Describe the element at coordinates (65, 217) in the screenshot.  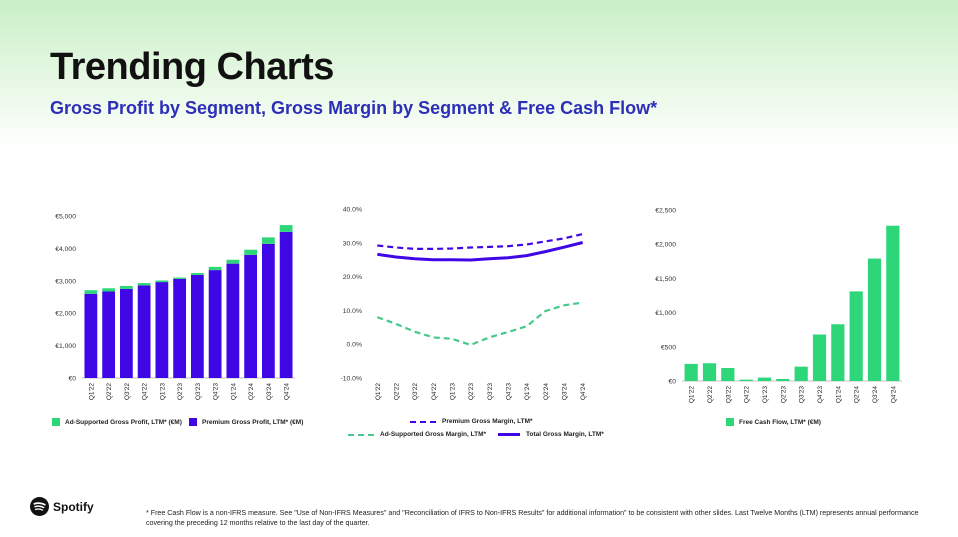
I see `y-tick-label: €5,000` at that location.